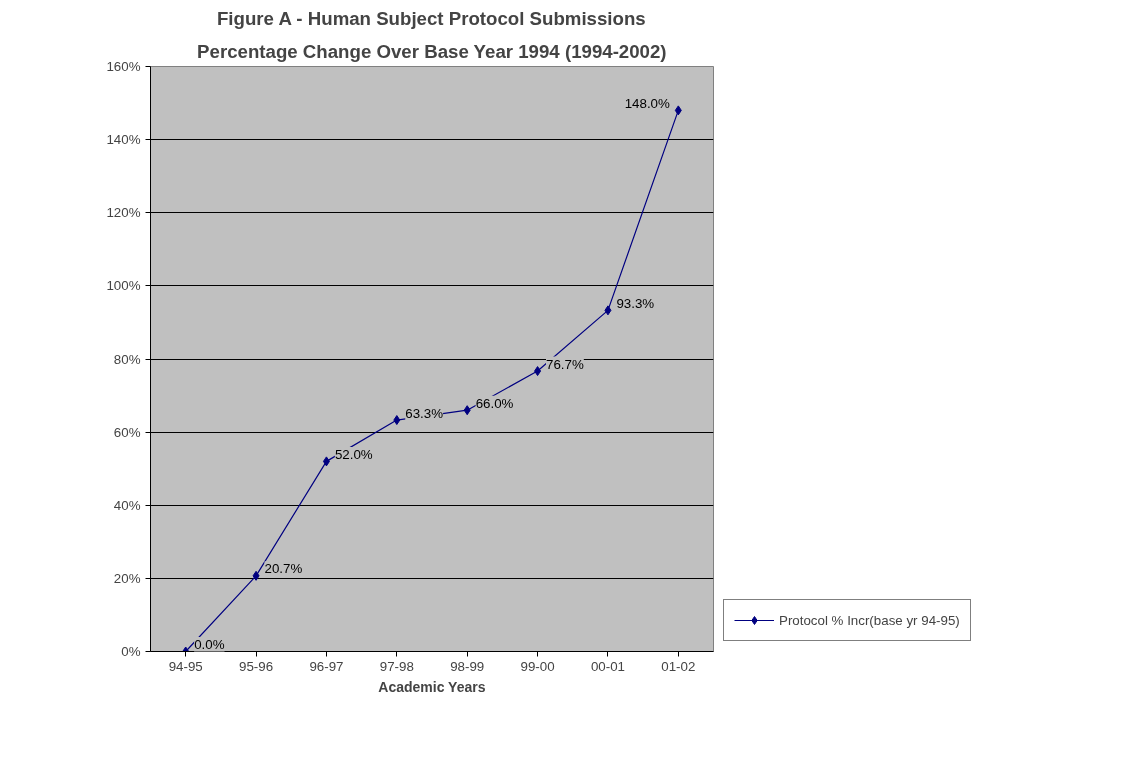 The width and height of the screenshot is (1137, 772). What do you see at coordinates (432, 51) in the screenshot?
I see `chart-subtitle: Percentage Change Over Base Year 1994 (1994-2002)` at bounding box center [432, 51].